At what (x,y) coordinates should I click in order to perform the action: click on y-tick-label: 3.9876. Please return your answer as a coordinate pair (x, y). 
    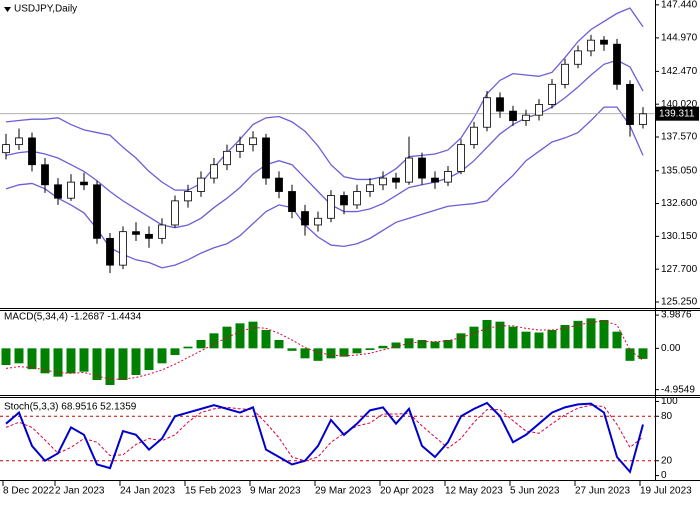
    Looking at the image, I should click on (676, 315).